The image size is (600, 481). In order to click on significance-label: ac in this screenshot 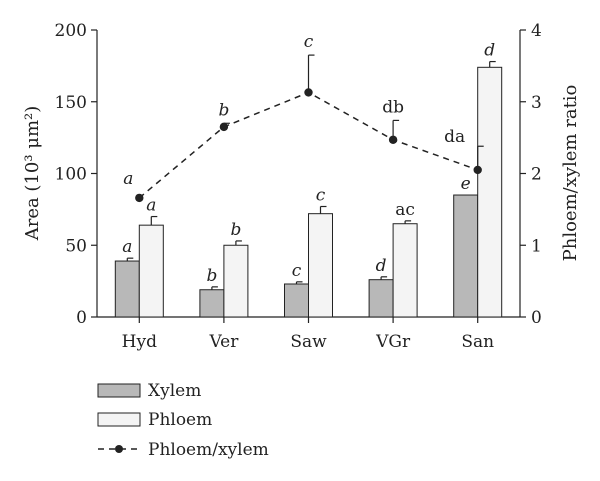, I will do `click(405, 210)`.